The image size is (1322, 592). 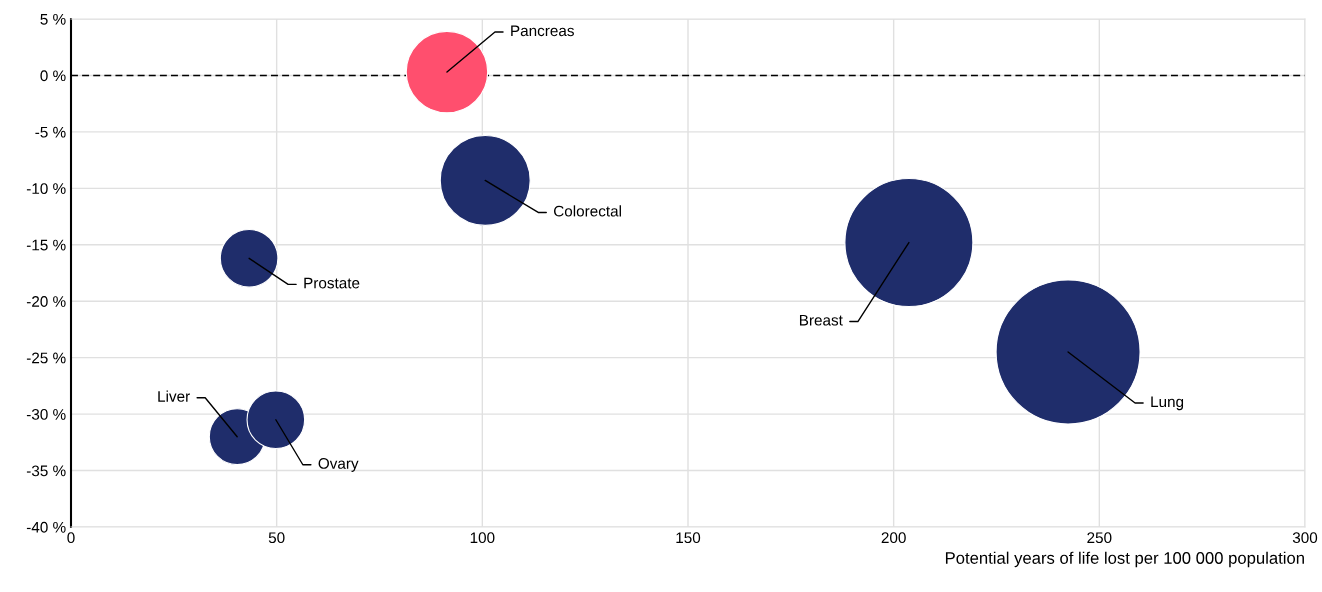 I want to click on y-tick-label: -10 %, so click(x=46, y=189).